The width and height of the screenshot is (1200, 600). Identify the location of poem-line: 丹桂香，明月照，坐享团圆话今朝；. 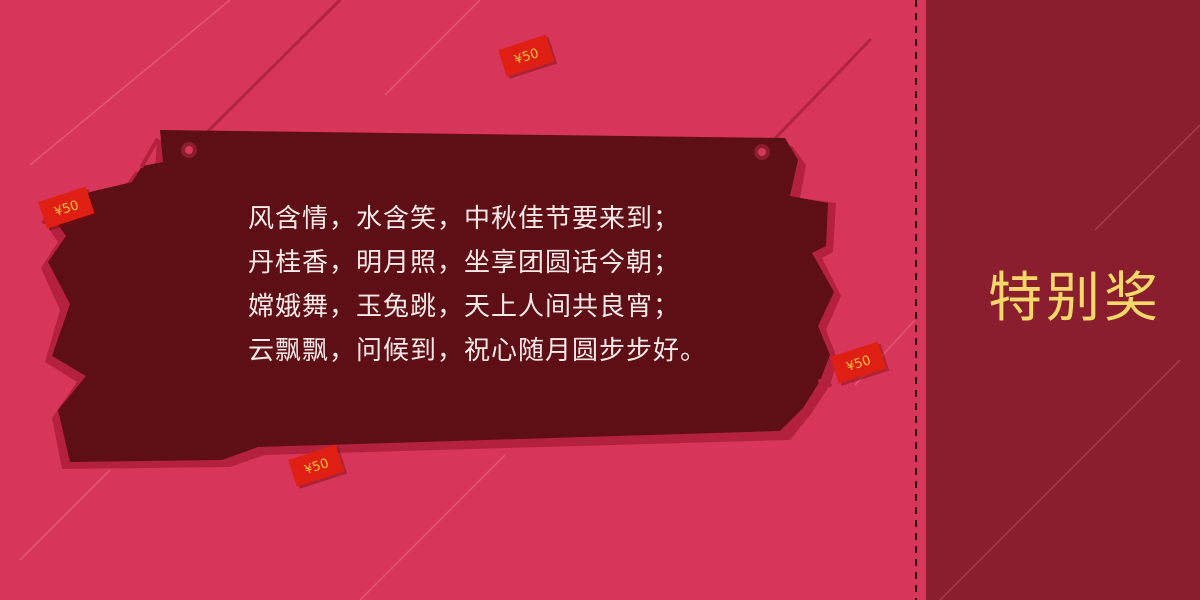
(464, 263).